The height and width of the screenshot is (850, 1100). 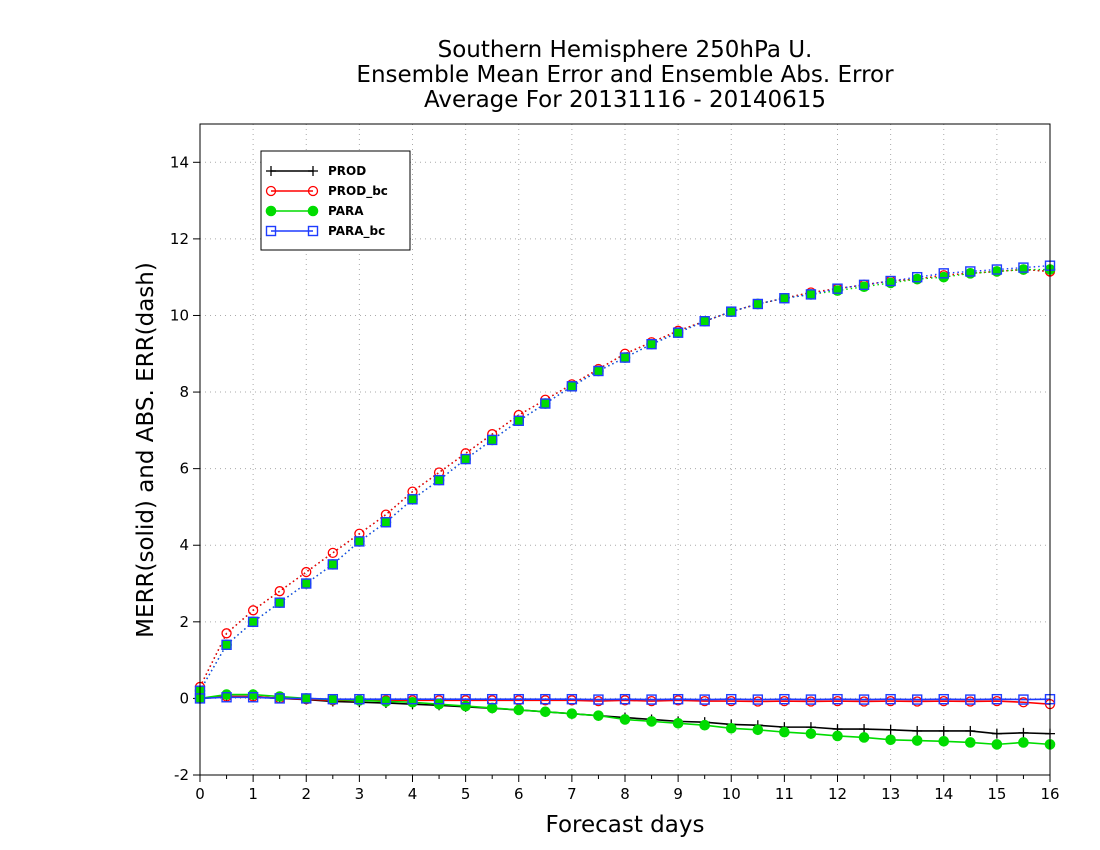 What do you see at coordinates (184, 698) in the screenshot?
I see `y-tick-label: 0` at bounding box center [184, 698].